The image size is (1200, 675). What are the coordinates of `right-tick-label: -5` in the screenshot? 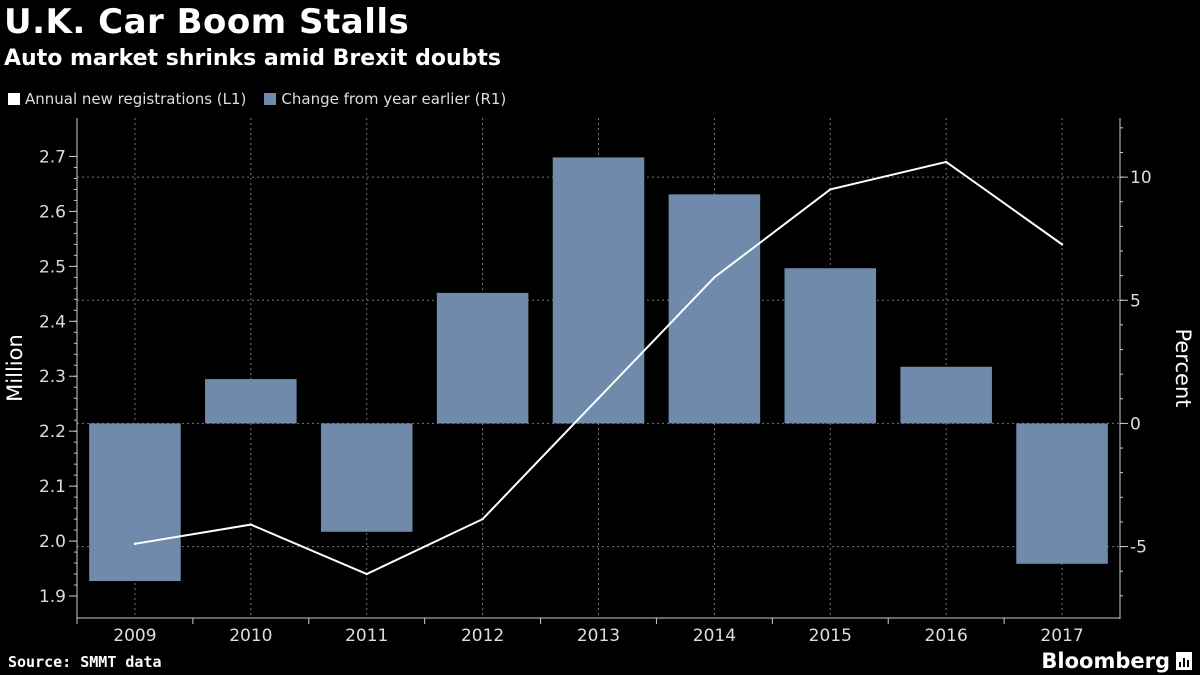 It's located at (1138, 548).